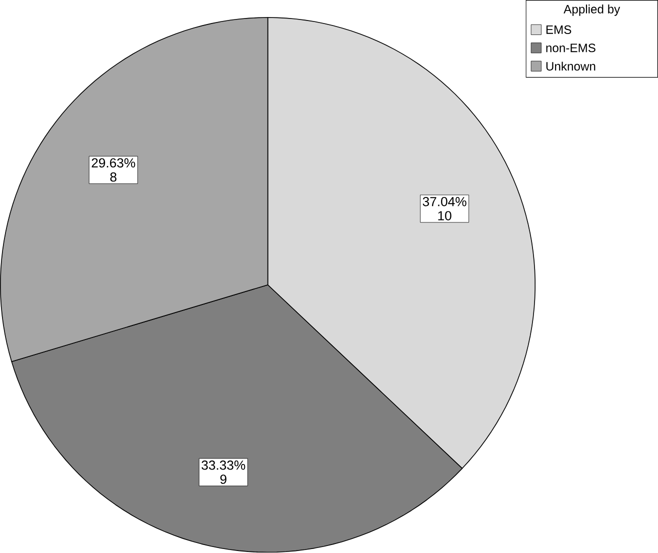  What do you see at coordinates (114, 163) in the screenshot?
I see `data-label: 29.63%` at bounding box center [114, 163].